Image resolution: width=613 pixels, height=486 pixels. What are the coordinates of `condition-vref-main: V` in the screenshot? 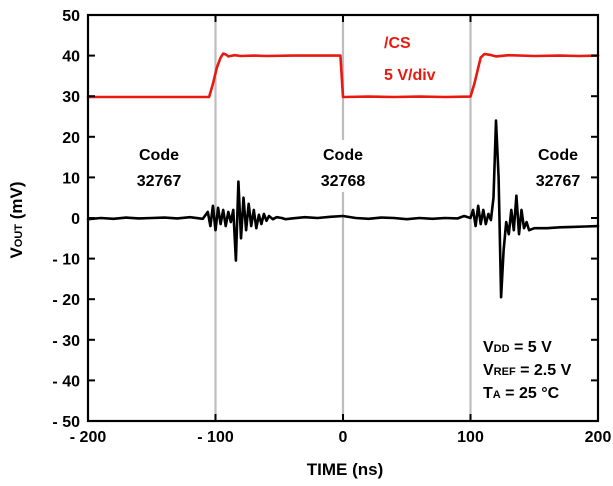 It's located at (488, 370).